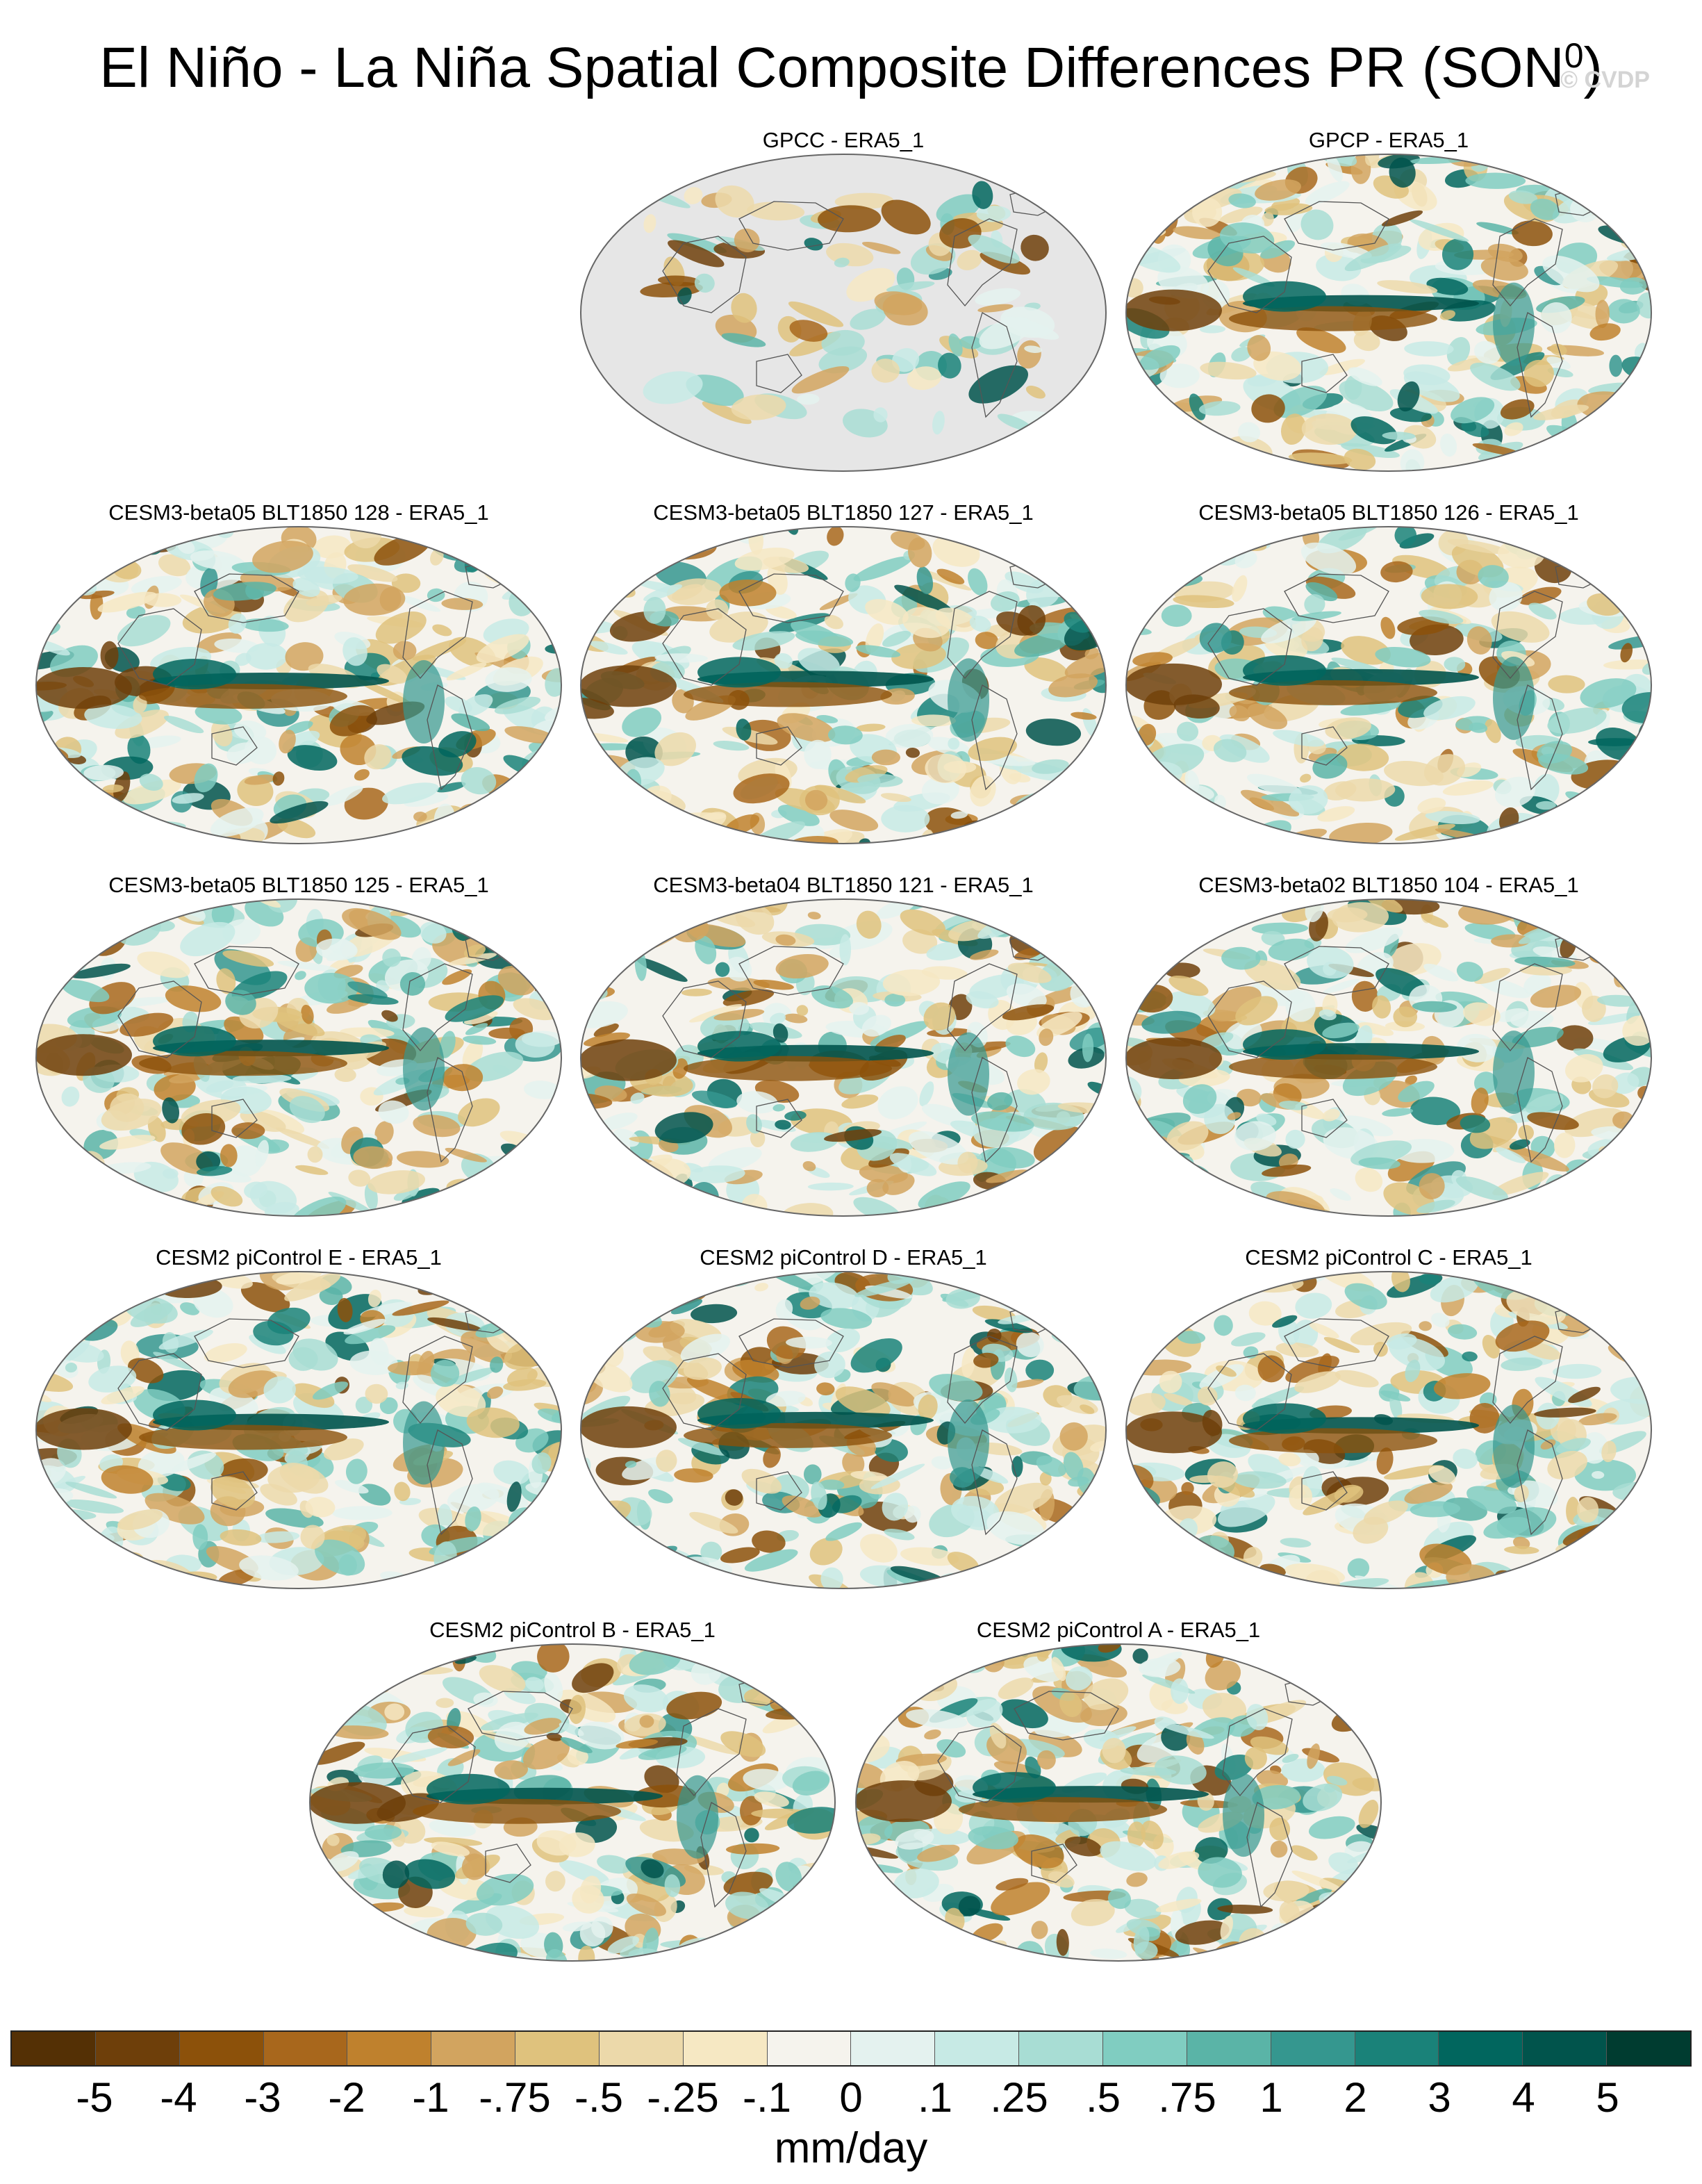 Image resolution: width=1702 pixels, height=2184 pixels. I want to click on map-panel-cesm3-121: CESM3-beta04 BLT1850 121 - ERA5_1, so click(843, 1045).